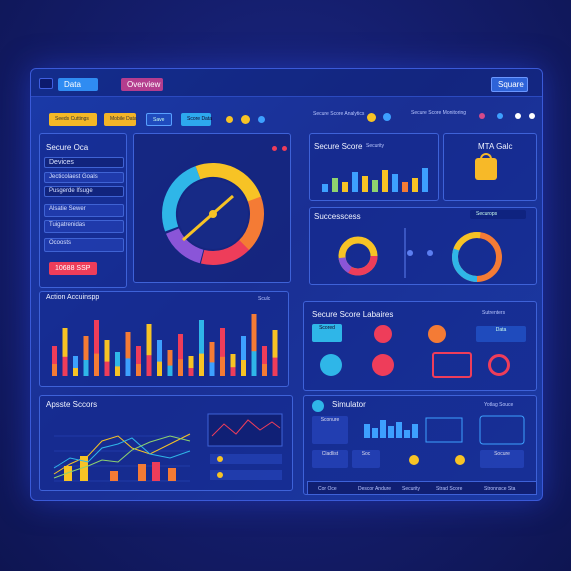  Describe the element at coordinates (84, 177) in the screenshot. I see `left-item-1: Jecticolaest Goals` at that location.